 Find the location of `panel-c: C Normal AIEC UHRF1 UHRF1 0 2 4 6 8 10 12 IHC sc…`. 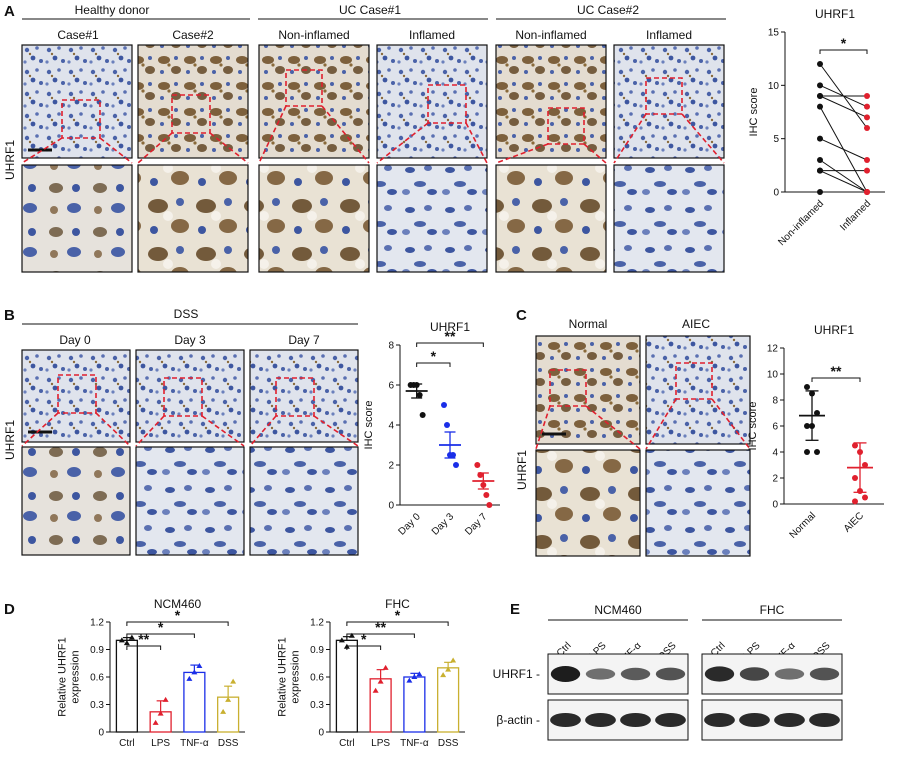

panel-c: C Normal AIEC UHRF1 UHRF1 0 2 4 6 8 10 12 IHC sc… is located at coordinates (699, 432).